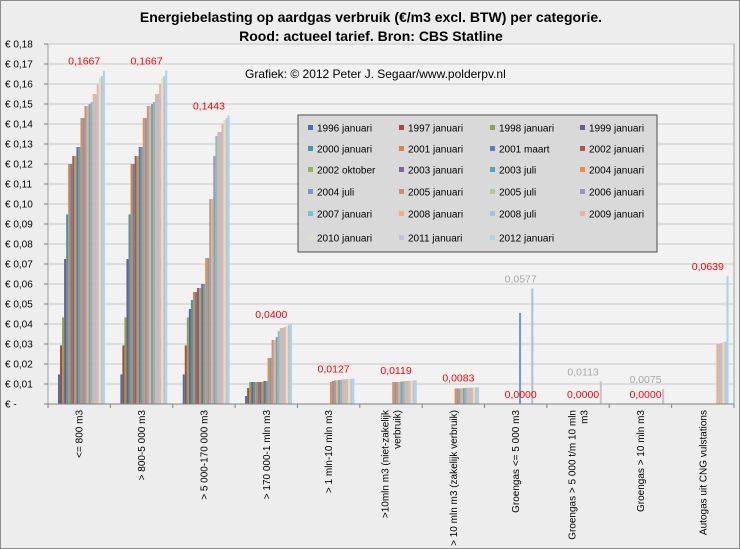  I want to click on value-label: 0,0119, so click(395, 371).